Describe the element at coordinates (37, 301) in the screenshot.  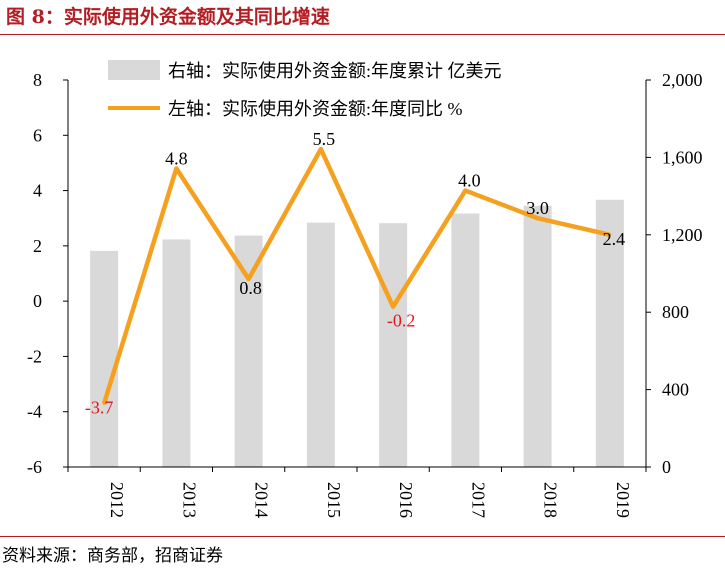
I see `left-tick-label: 0` at that location.